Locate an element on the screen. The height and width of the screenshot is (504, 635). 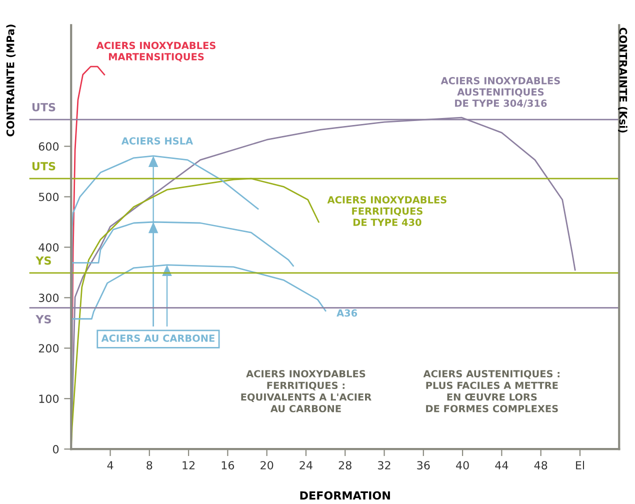
x-tick-label: 48 is located at coordinates (541, 465).